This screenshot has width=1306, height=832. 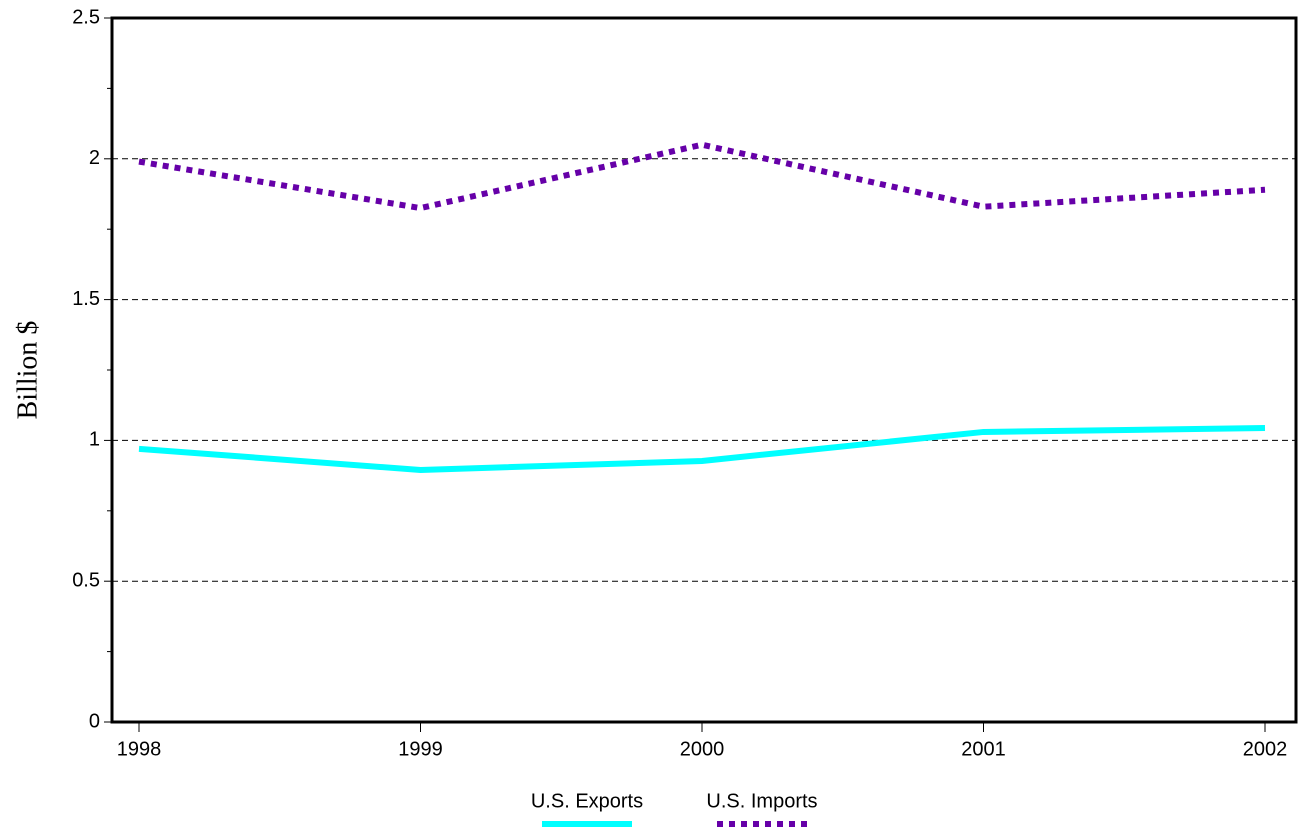 I want to click on x-tick-label: 2002, so click(x=1265, y=749).